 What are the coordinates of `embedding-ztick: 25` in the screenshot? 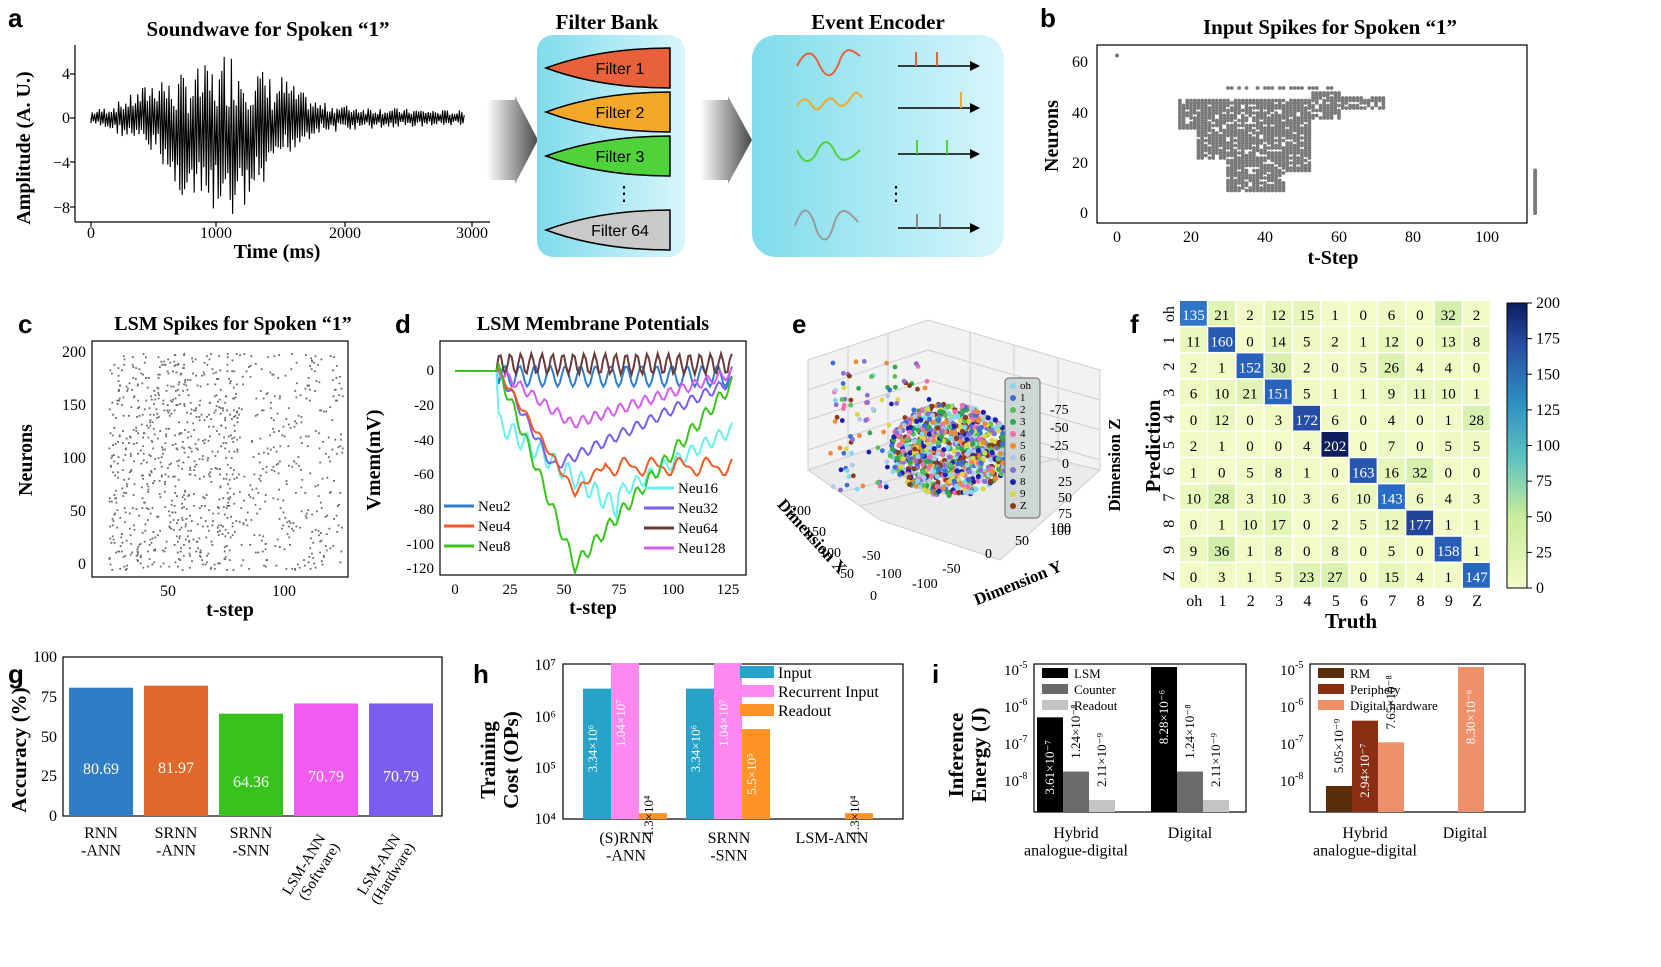 It's located at (1065, 482).